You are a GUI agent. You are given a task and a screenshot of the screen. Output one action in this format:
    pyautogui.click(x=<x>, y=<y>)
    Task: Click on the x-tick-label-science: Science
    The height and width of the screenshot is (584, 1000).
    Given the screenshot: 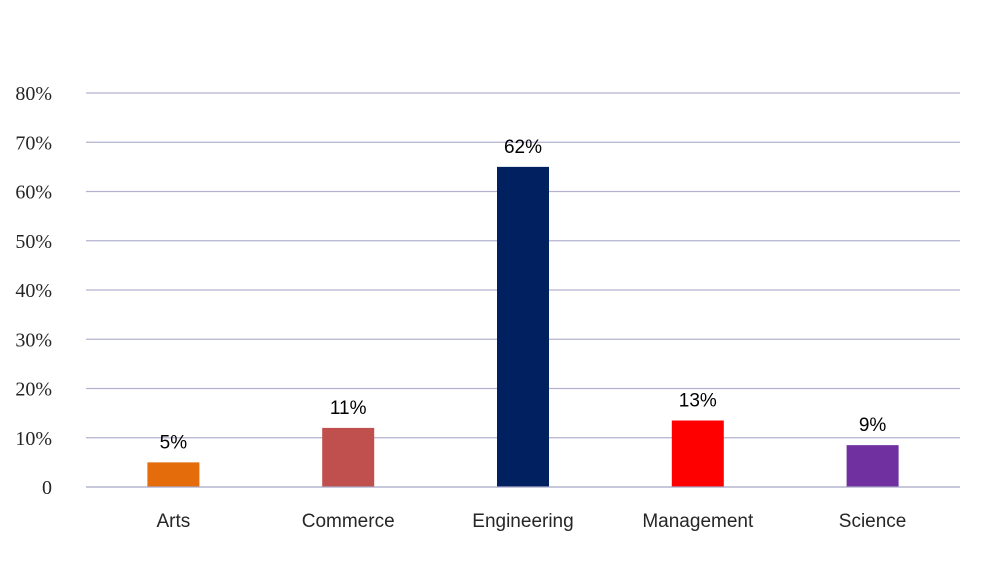 What is the action you would take?
    pyautogui.click(x=873, y=521)
    